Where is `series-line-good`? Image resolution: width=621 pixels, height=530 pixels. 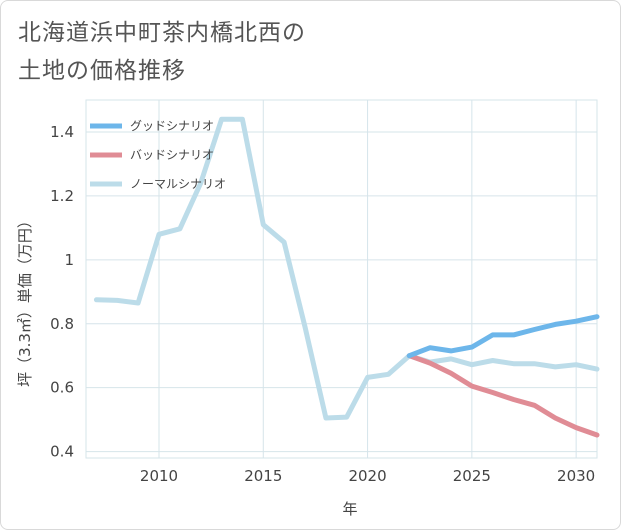
series-line-good is located at coordinates (503, 336).